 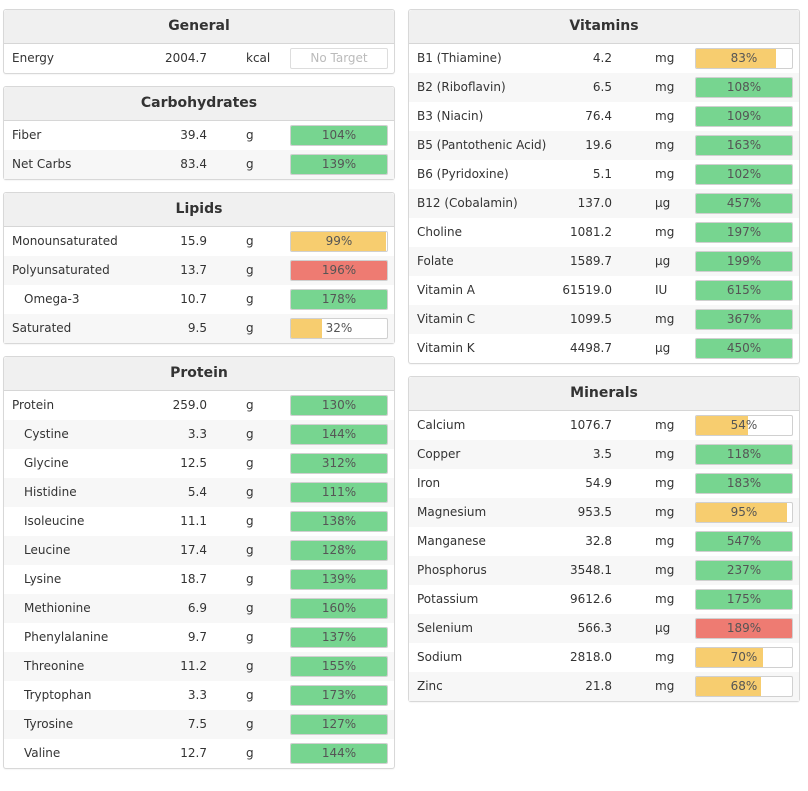 I want to click on nutrient-row: Phenylalanine 9.7 g 137%, so click(x=199, y=637).